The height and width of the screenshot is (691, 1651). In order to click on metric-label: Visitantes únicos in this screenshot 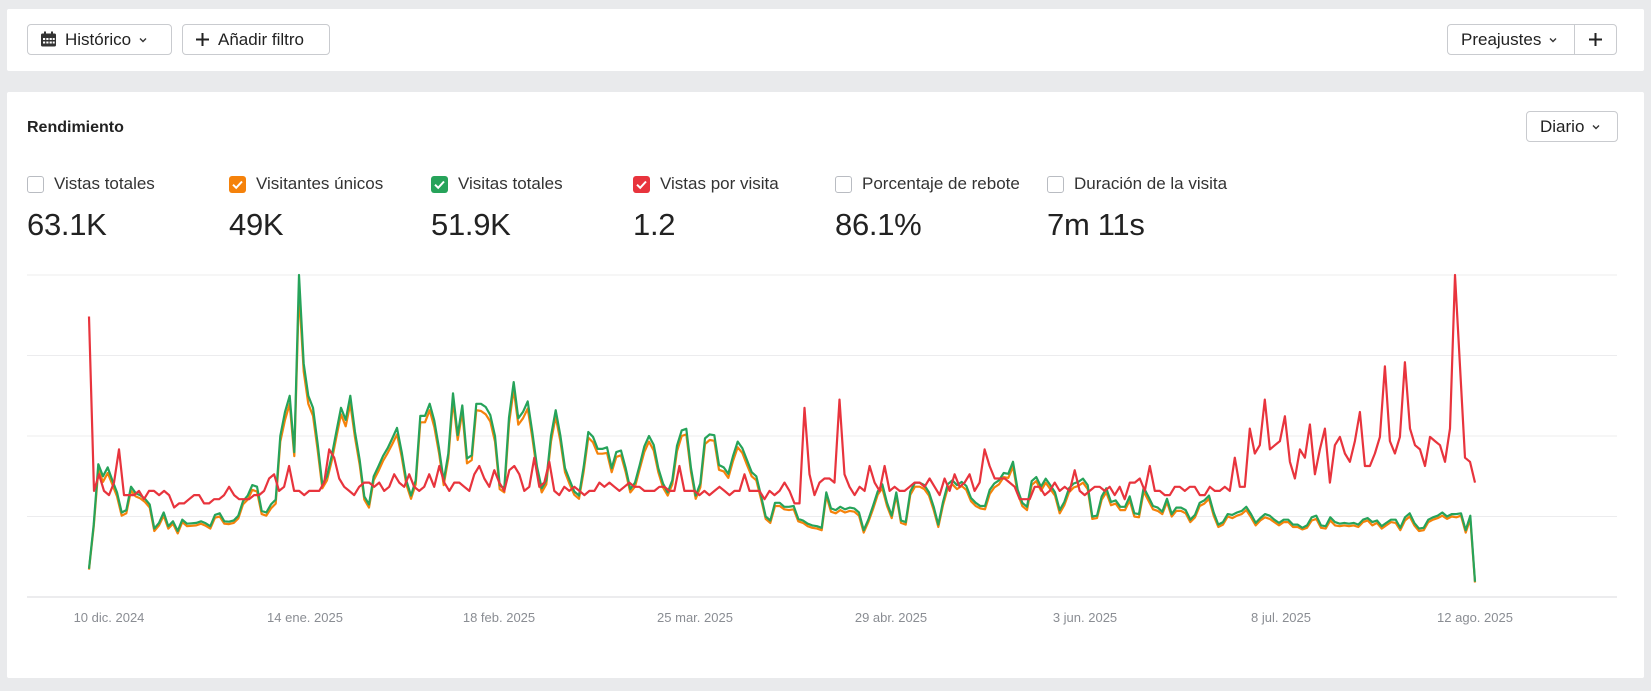, I will do `click(320, 183)`.